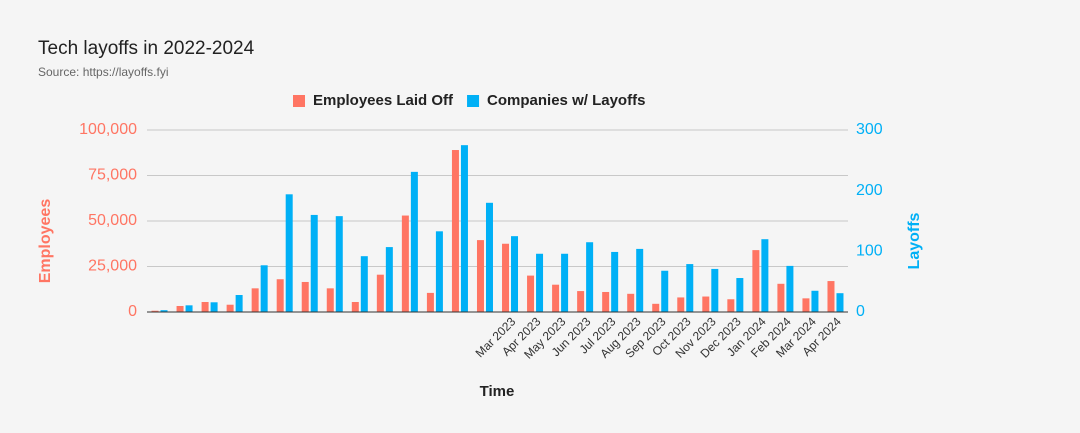 Image resolution: width=1080 pixels, height=433 pixels. What do you see at coordinates (112, 175) in the screenshot?
I see `y-tick-label: 75,000` at bounding box center [112, 175].